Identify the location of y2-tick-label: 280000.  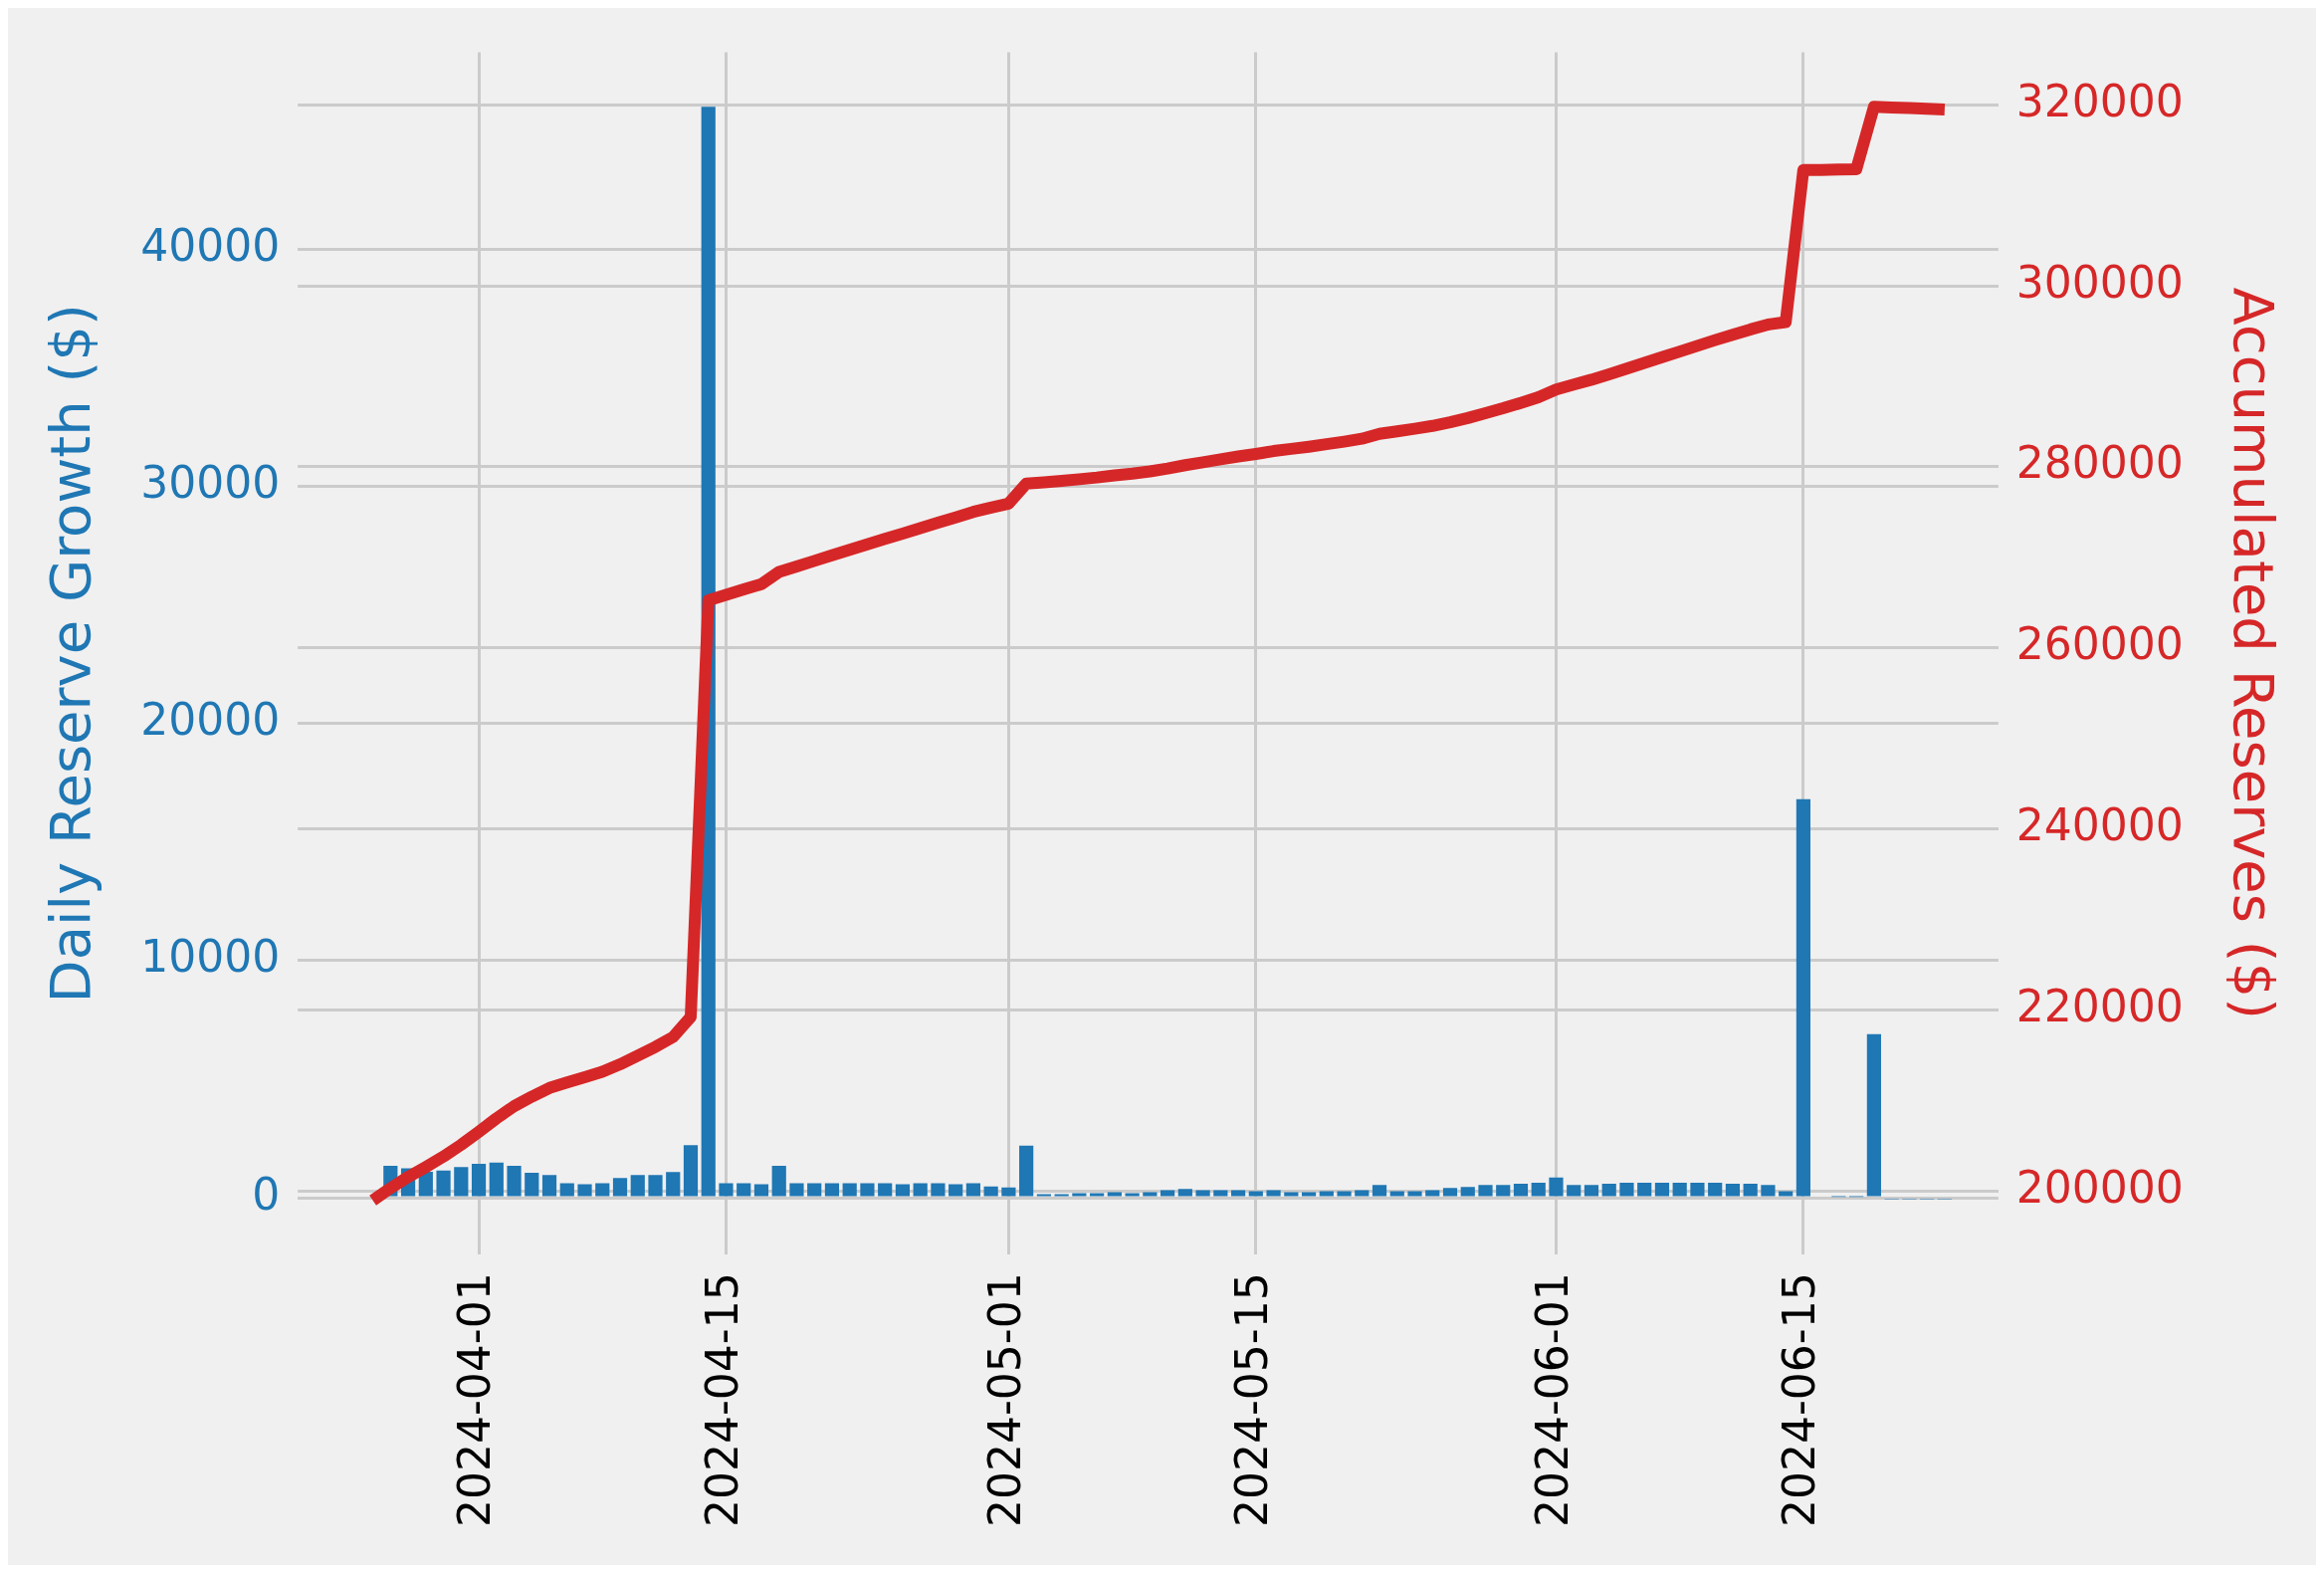
(2099, 463).